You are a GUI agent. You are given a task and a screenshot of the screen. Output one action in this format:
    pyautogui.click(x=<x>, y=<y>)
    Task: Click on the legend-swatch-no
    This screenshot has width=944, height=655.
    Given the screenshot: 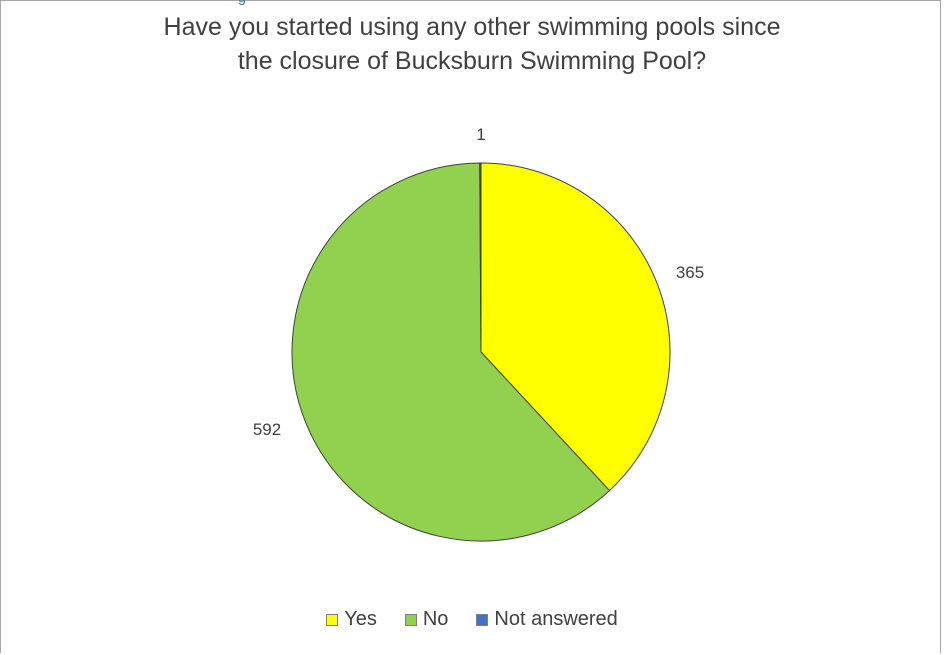 What is the action you would take?
    pyautogui.click(x=410, y=619)
    